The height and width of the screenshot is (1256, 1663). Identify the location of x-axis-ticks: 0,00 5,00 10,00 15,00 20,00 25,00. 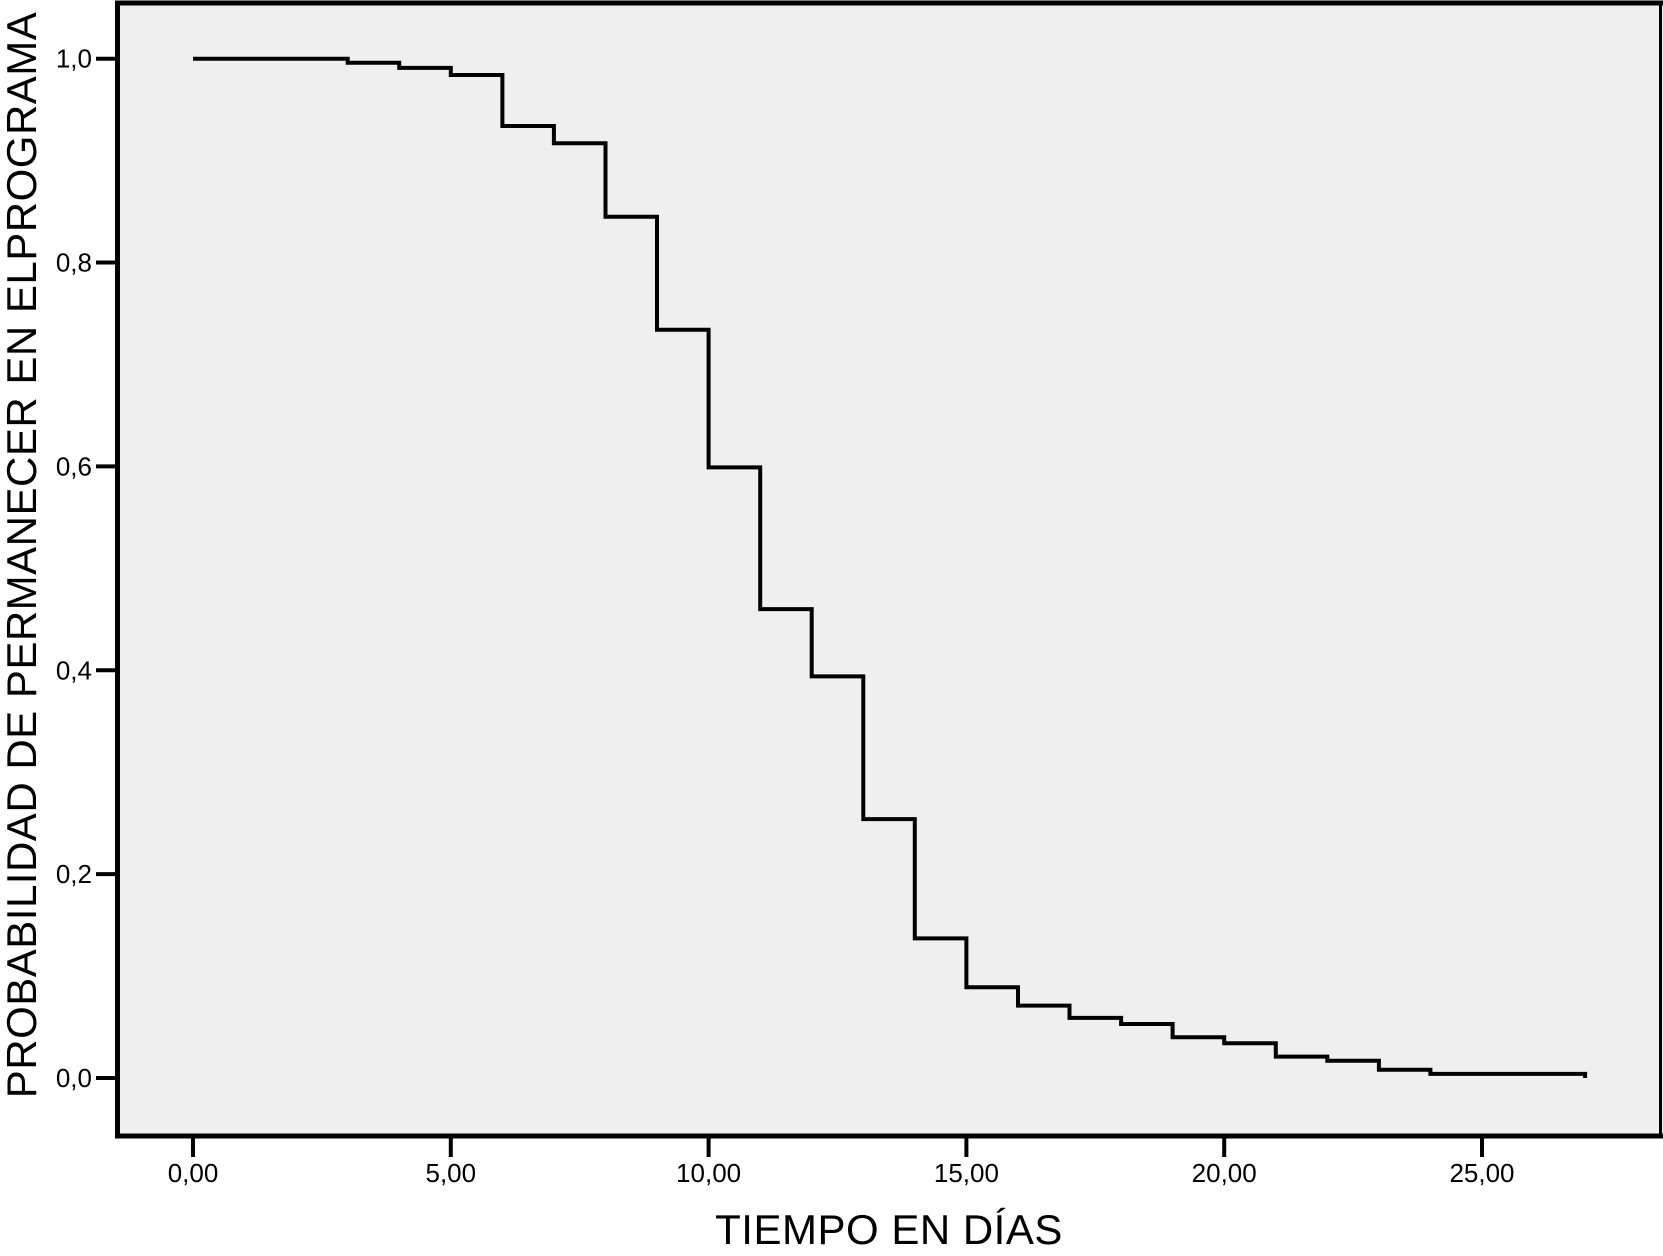
(841, 1163).